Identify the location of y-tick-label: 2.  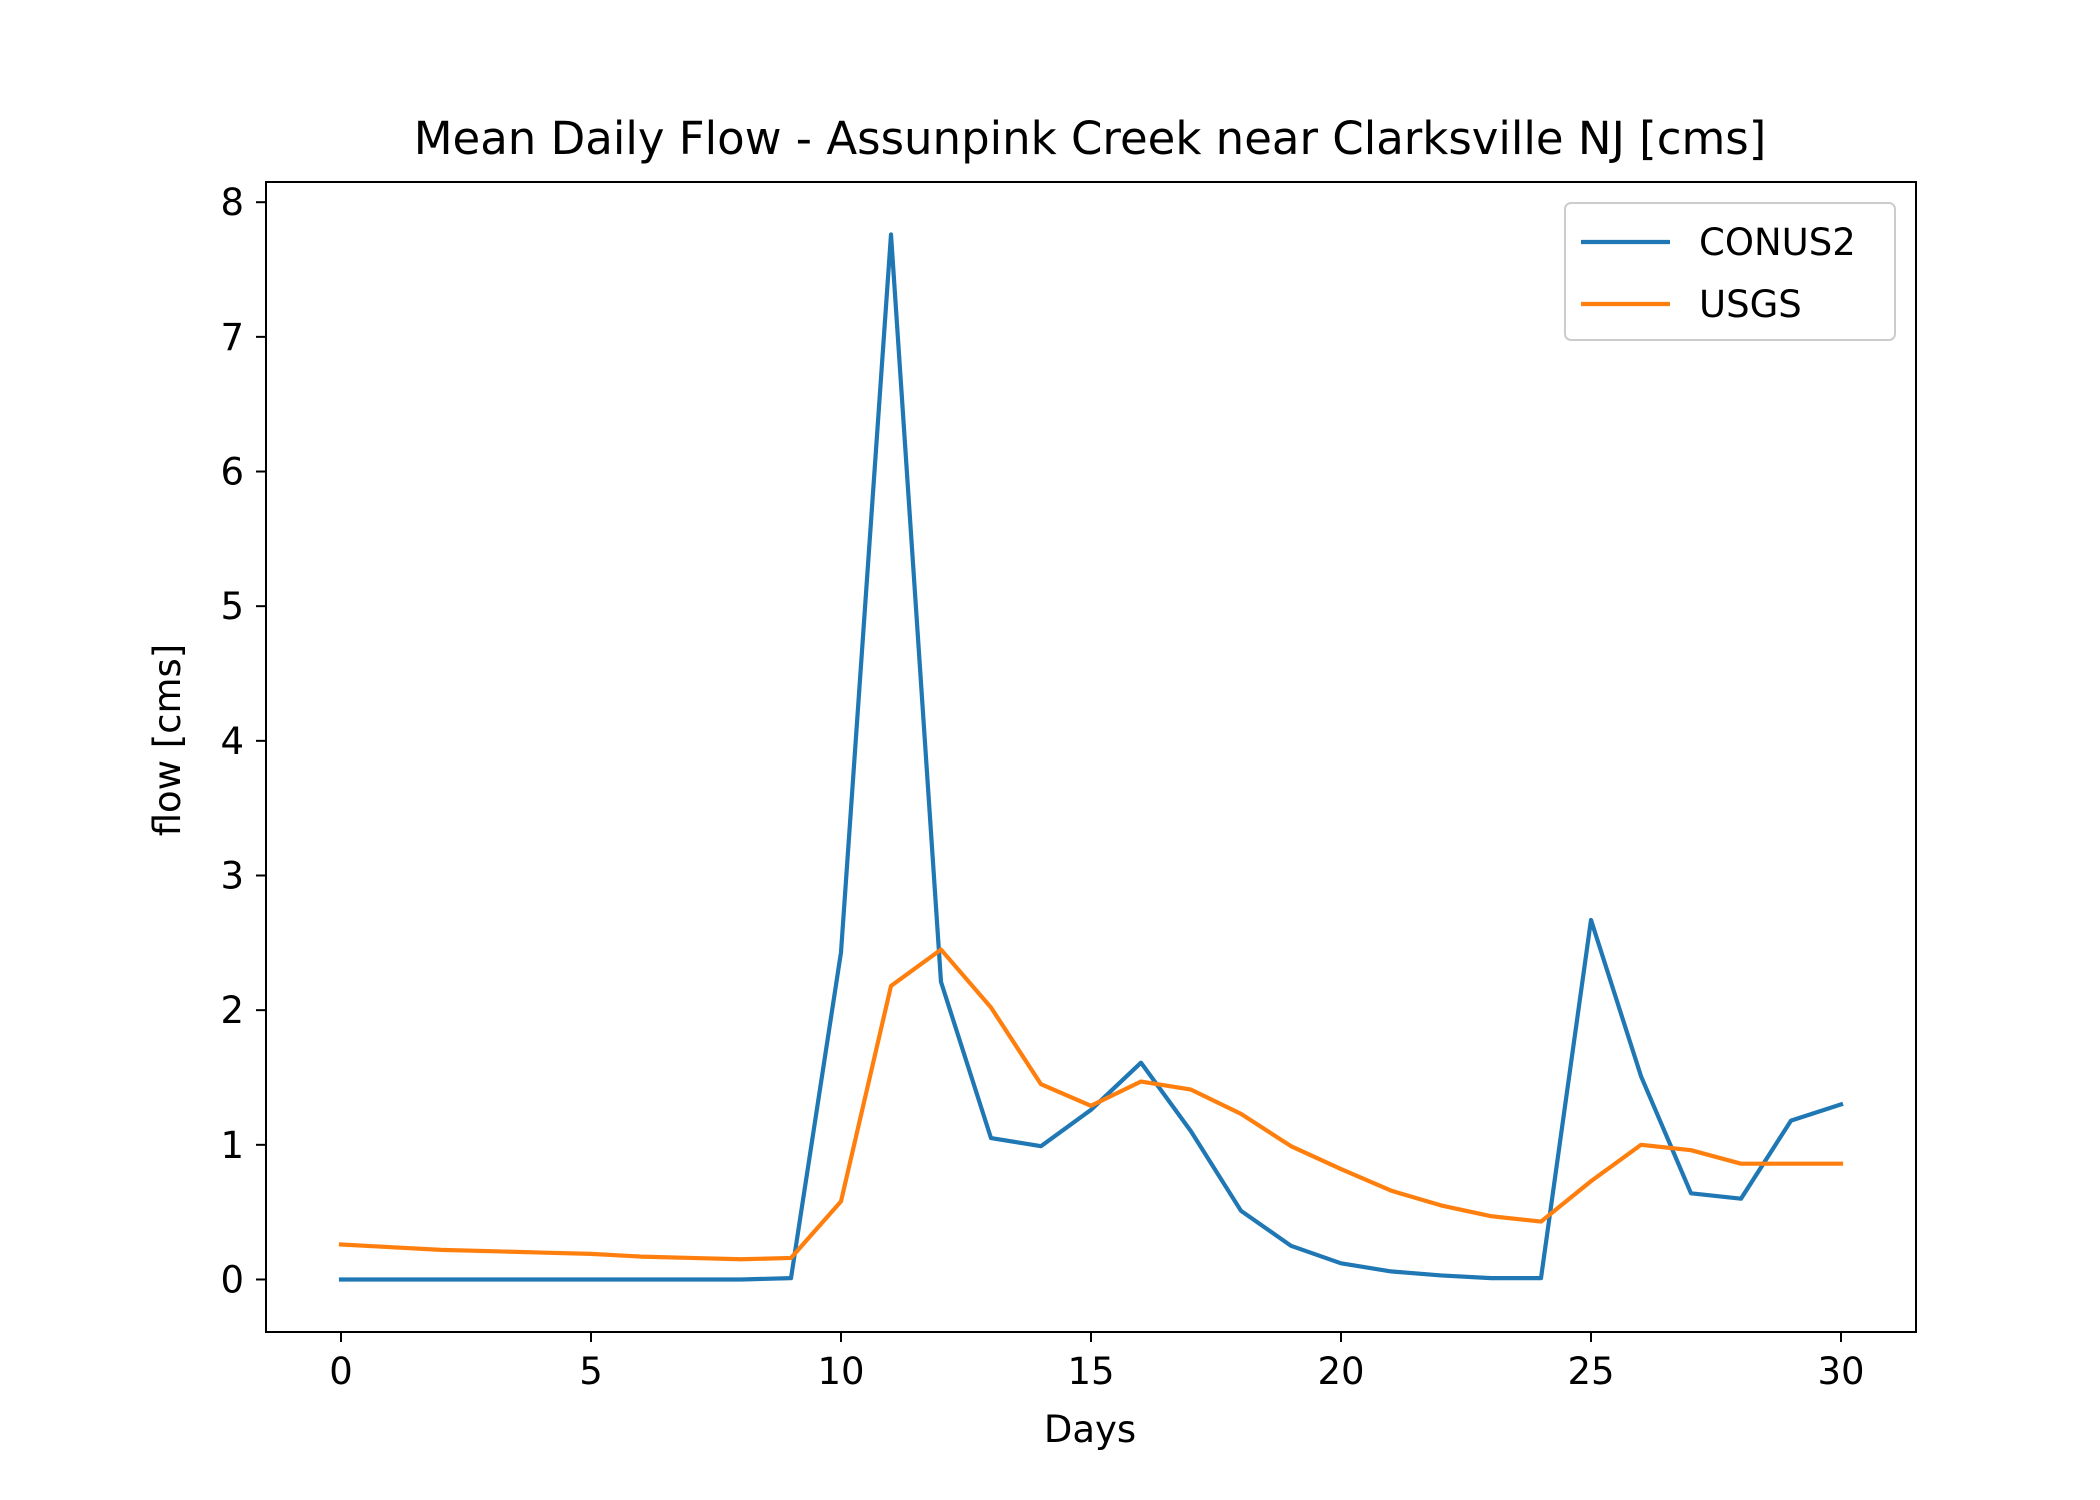
(232, 1010).